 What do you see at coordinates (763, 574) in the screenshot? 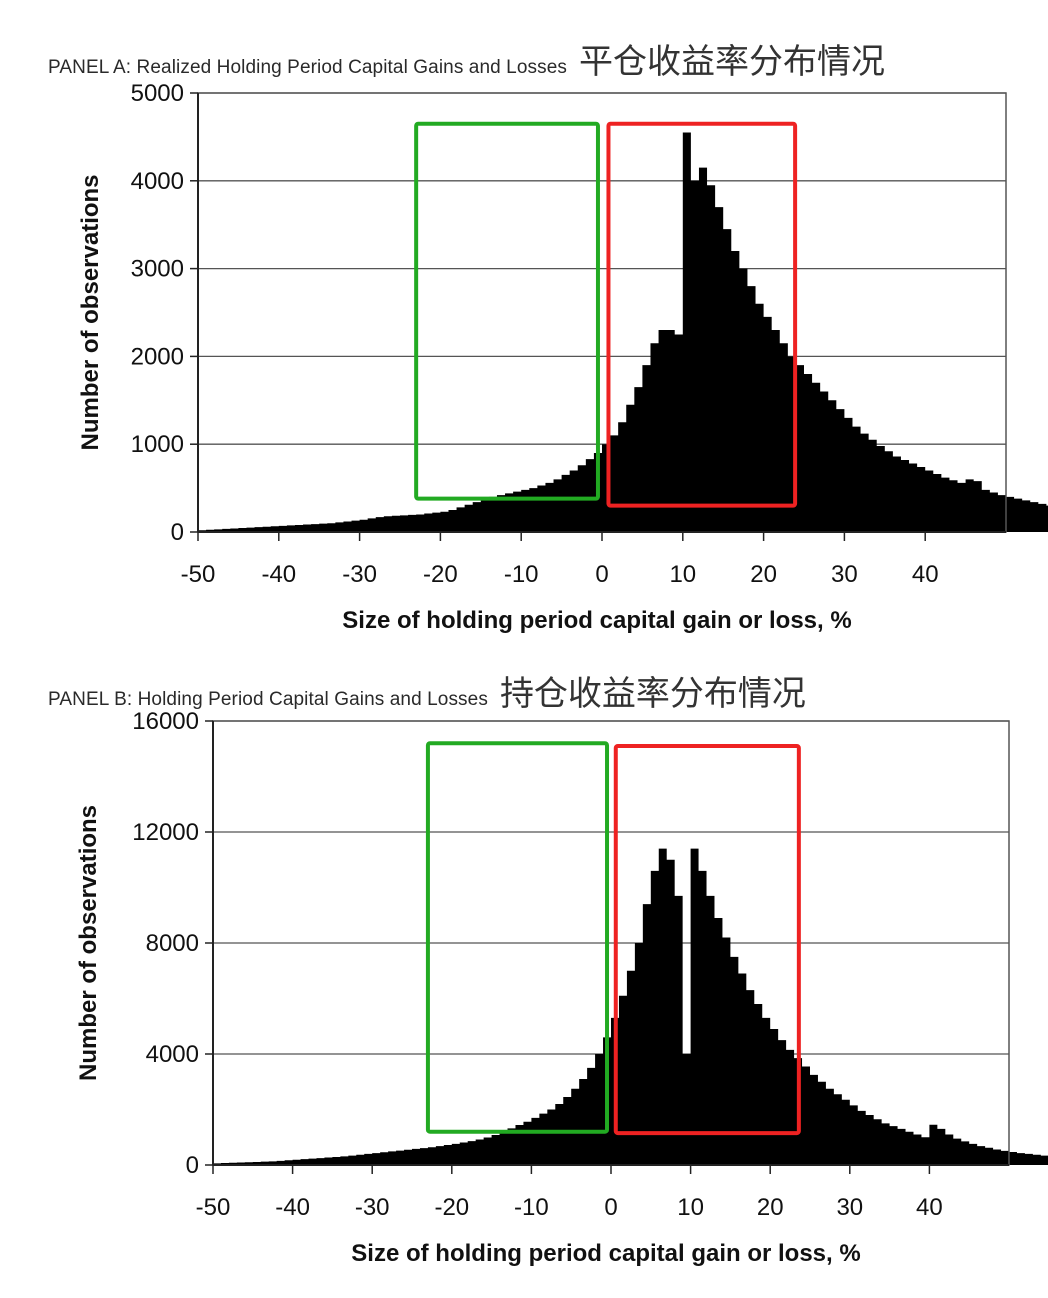
I see `panel-a-x-tick-label: 20` at bounding box center [763, 574].